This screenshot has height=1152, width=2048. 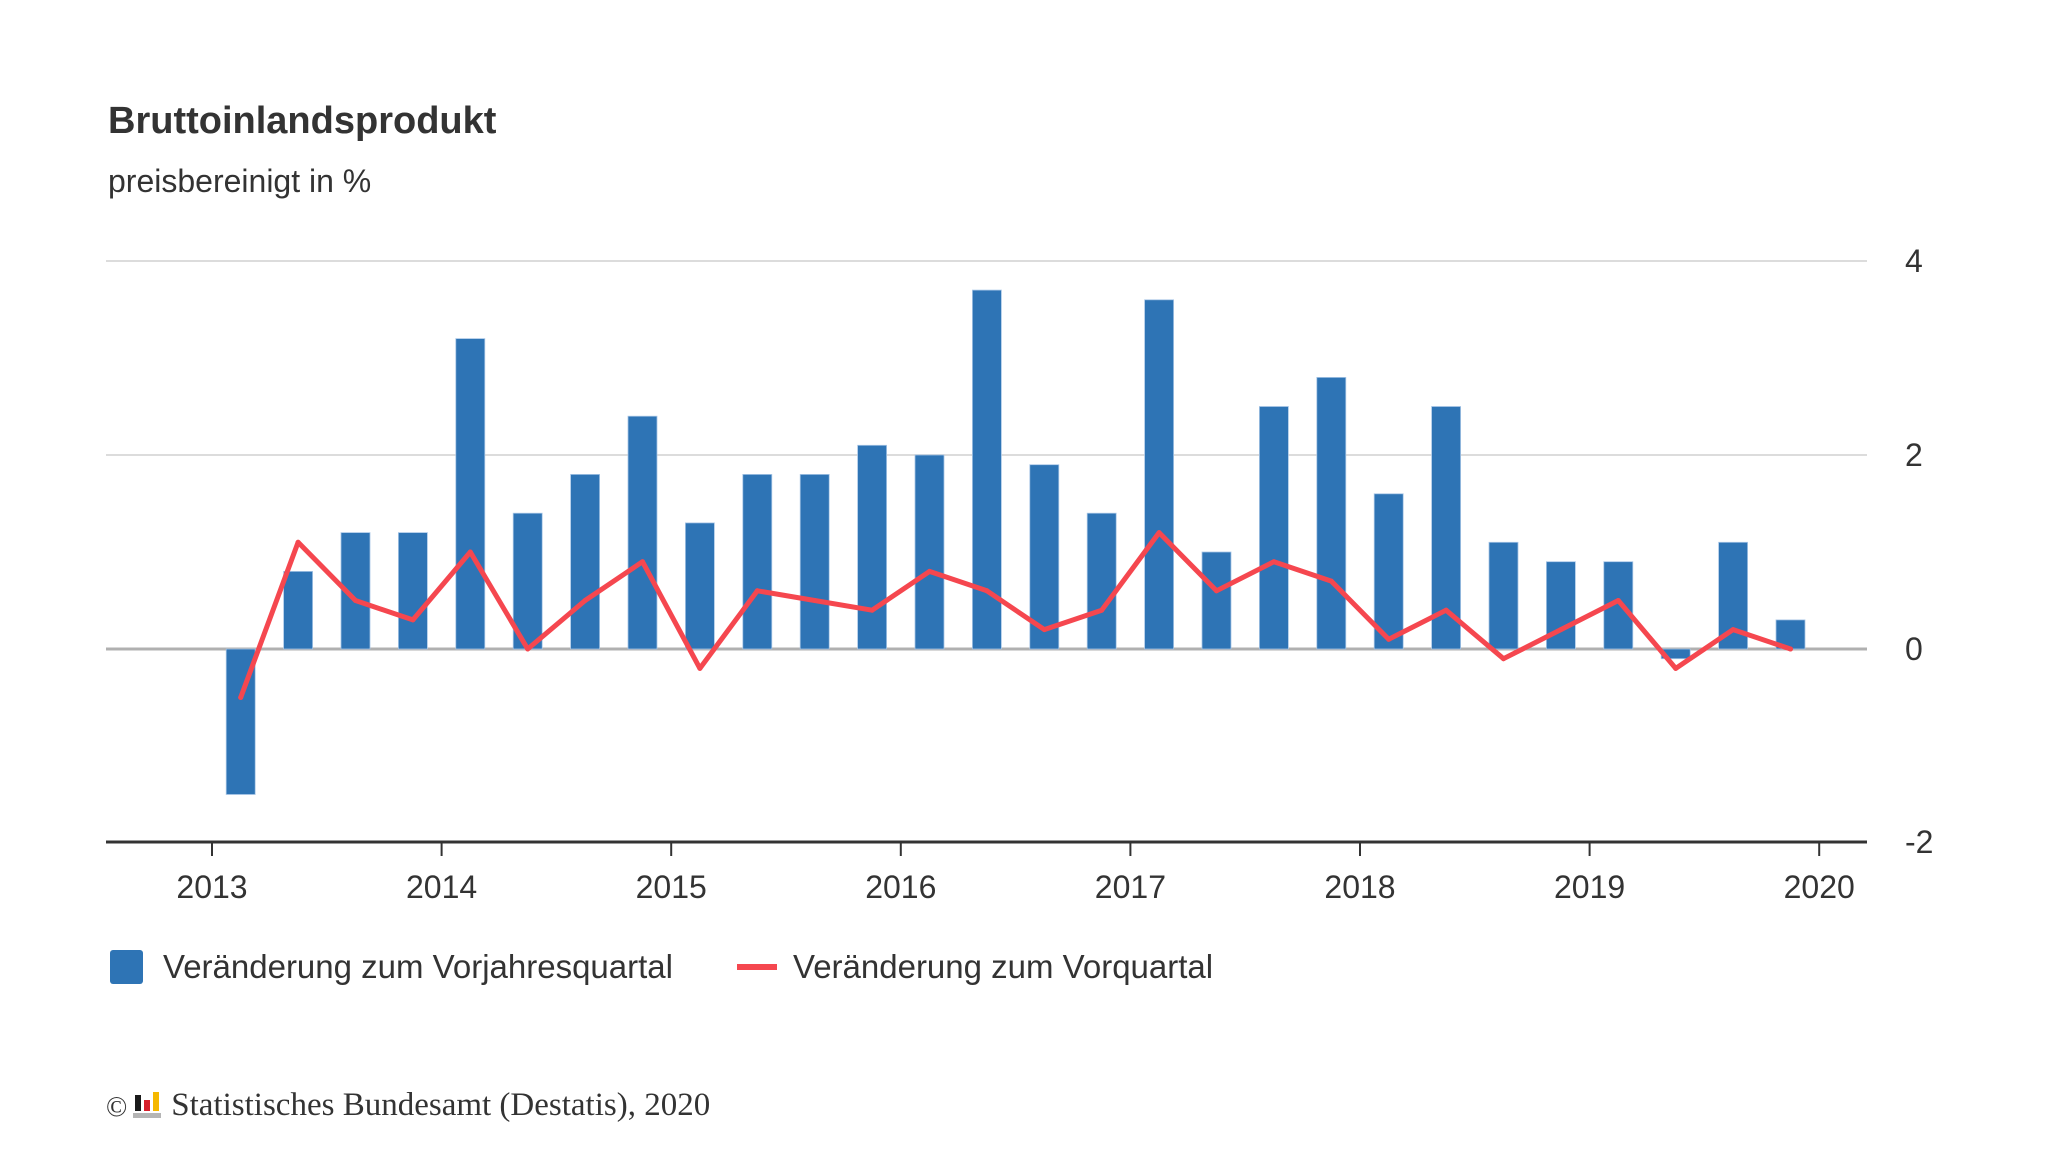 I want to click on line-point-2017-q4, so click(x=1331, y=581).